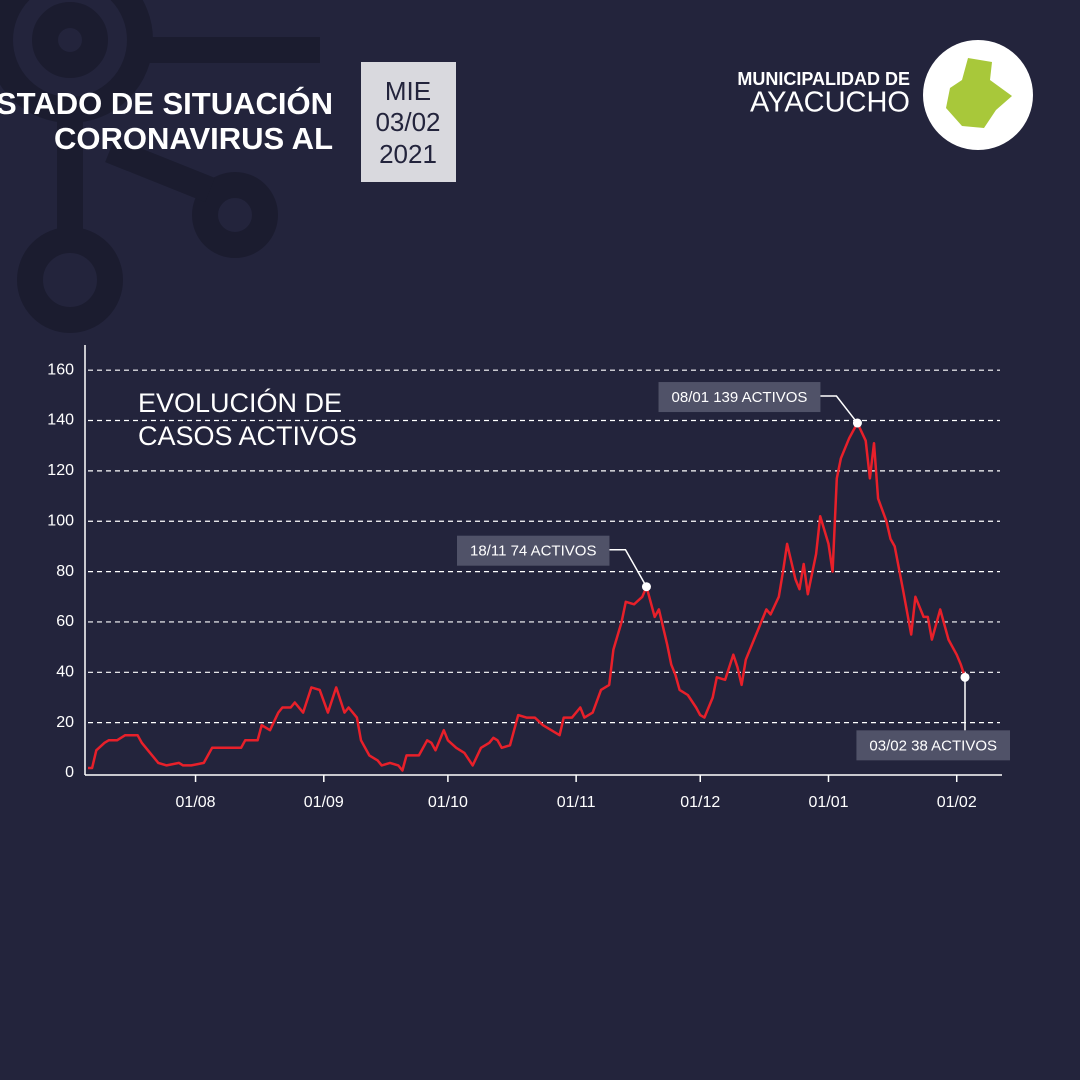 Image resolution: width=1080 pixels, height=1080 pixels. What do you see at coordinates (166, 103) in the screenshot?
I see `header-title: ESTADO DE SITUACIÓN` at bounding box center [166, 103].